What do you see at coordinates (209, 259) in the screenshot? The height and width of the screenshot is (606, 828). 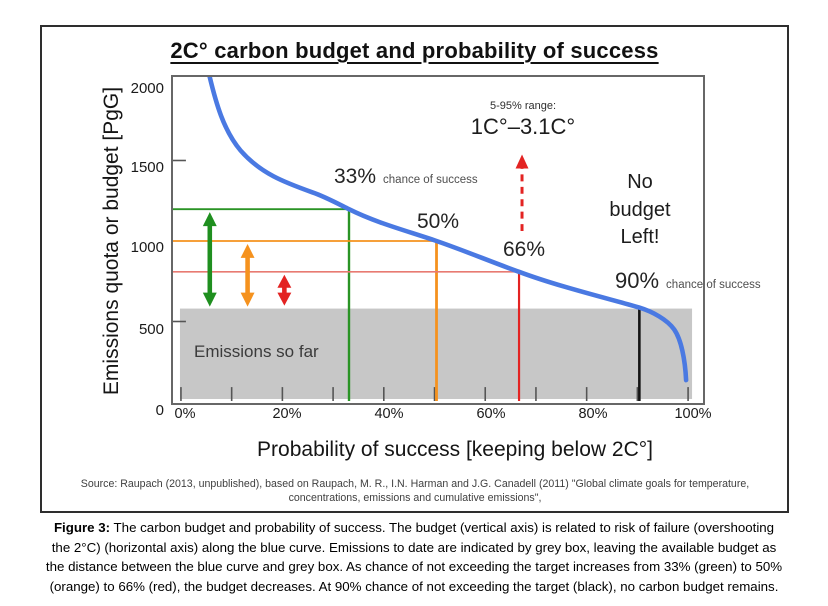 I see `green-budget-arrow` at bounding box center [209, 259].